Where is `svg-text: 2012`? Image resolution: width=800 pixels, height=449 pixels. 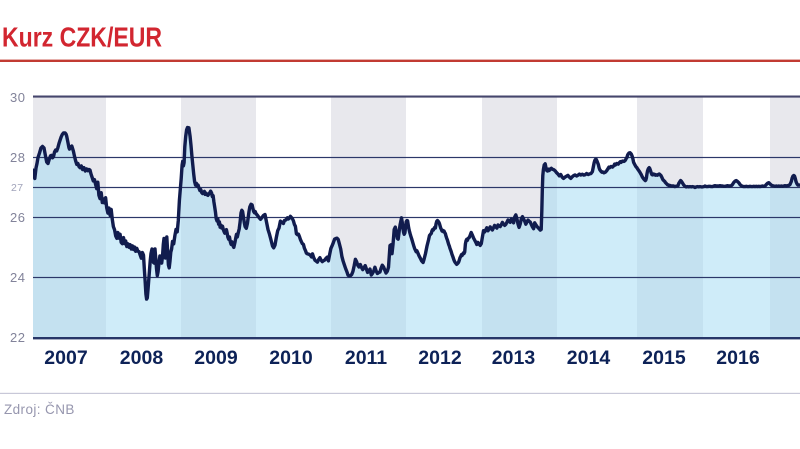
svg-text: 2012 is located at coordinates (440, 358).